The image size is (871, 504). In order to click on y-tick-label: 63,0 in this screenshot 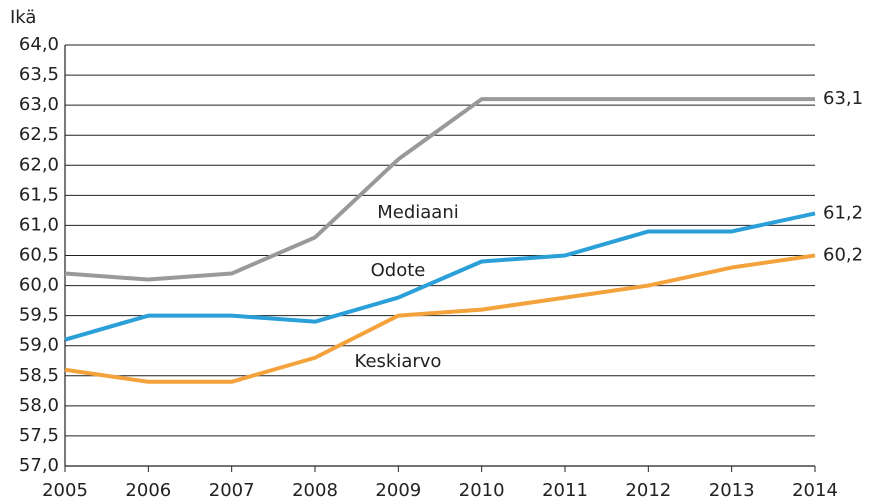, I will do `click(39, 104)`.